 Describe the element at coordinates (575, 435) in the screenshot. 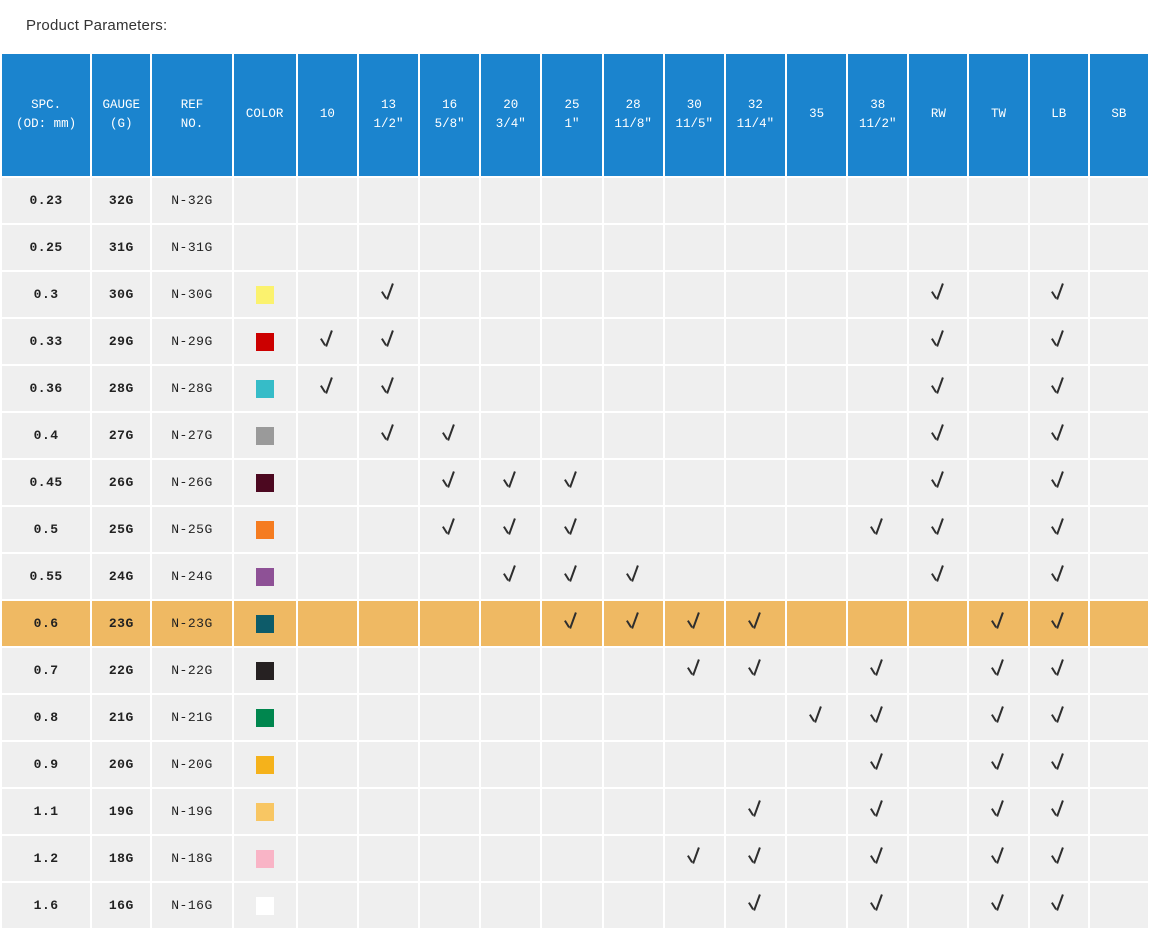

I see `table-row: 0.4 27G N-27G` at that location.